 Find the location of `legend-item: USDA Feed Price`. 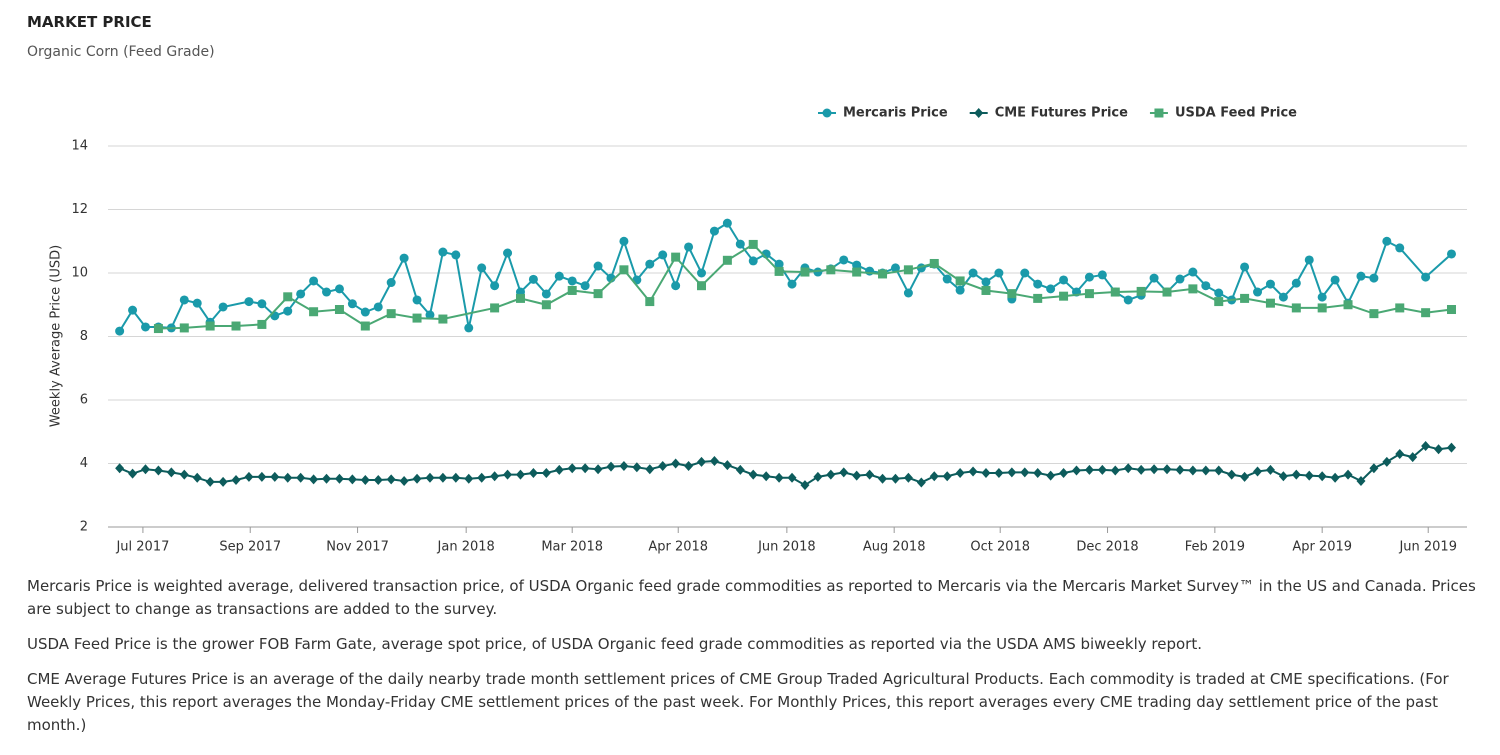

legend-item: USDA Feed Price is located at coordinates (1223, 113).